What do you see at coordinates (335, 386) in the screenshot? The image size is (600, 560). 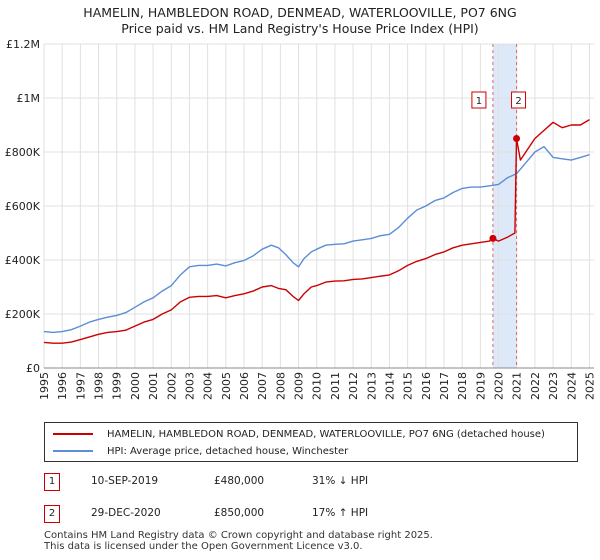 I see `x-tick-label: 2011` at bounding box center [335, 386].